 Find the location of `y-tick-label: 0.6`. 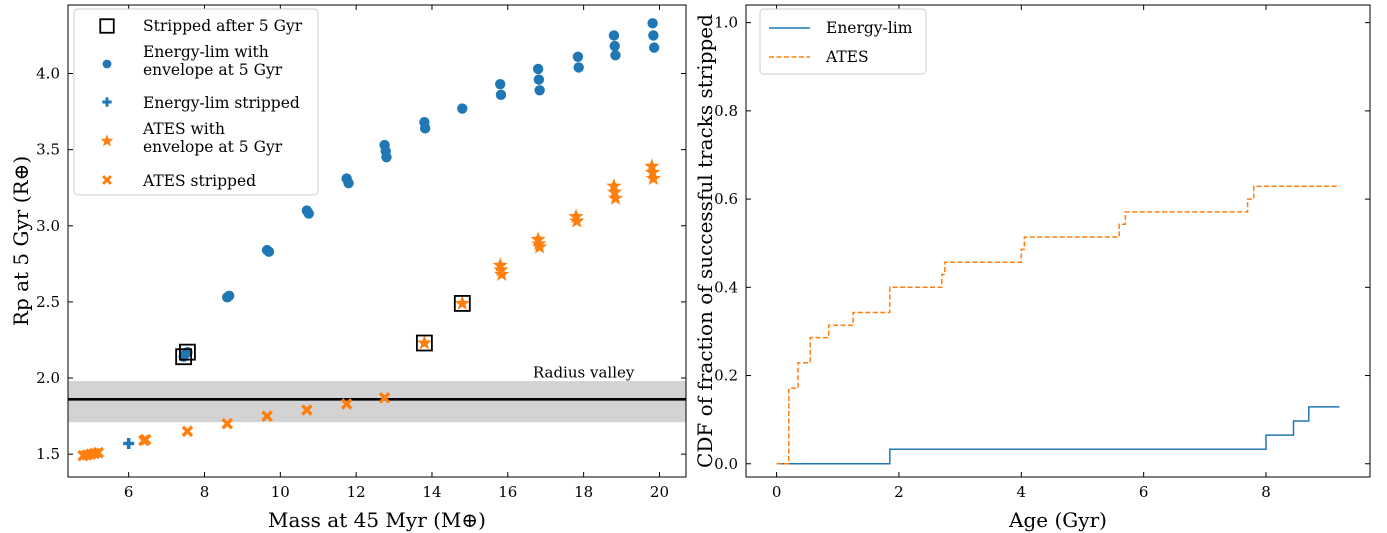

y-tick-label: 0.6 is located at coordinates (726, 199).